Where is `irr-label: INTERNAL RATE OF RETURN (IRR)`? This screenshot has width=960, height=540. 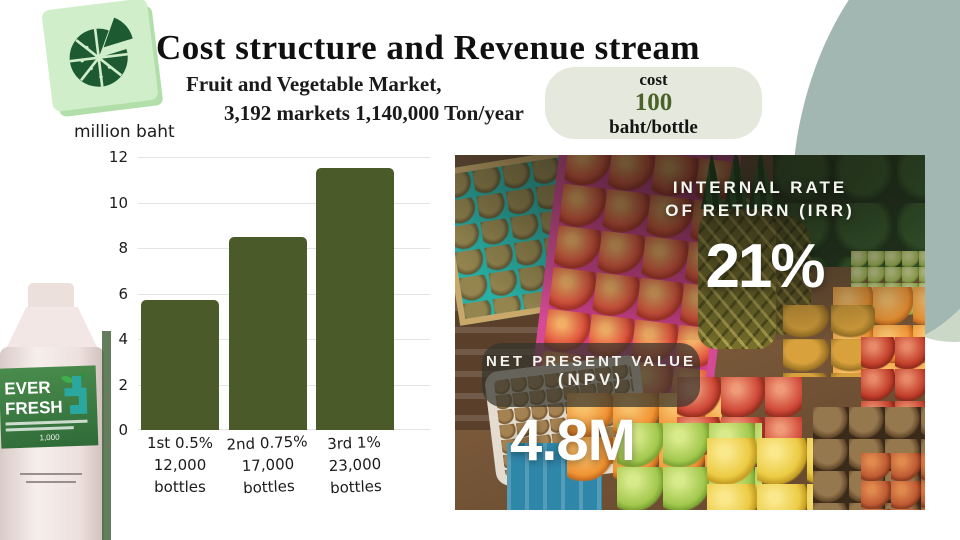 irr-label: INTERNAL RATE OF RETURN (IRR) is located at coordinates (760, 200).